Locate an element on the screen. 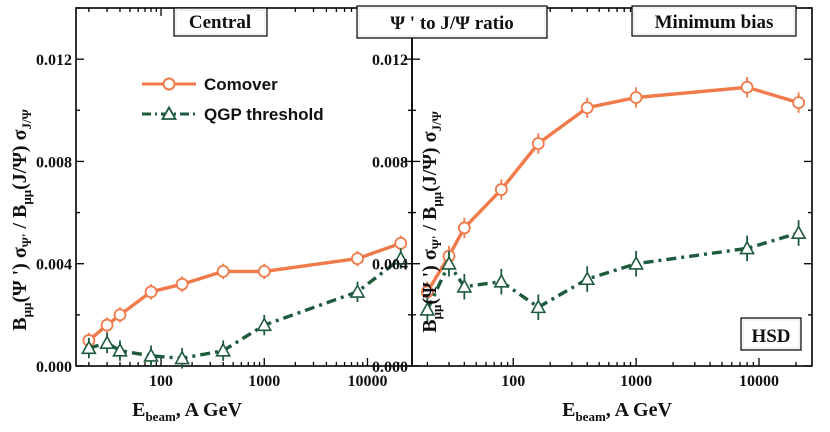 The width and height of the screenshot is (830, 432). ytick-label-central: 0.012 is located at coordinates (54, 60).